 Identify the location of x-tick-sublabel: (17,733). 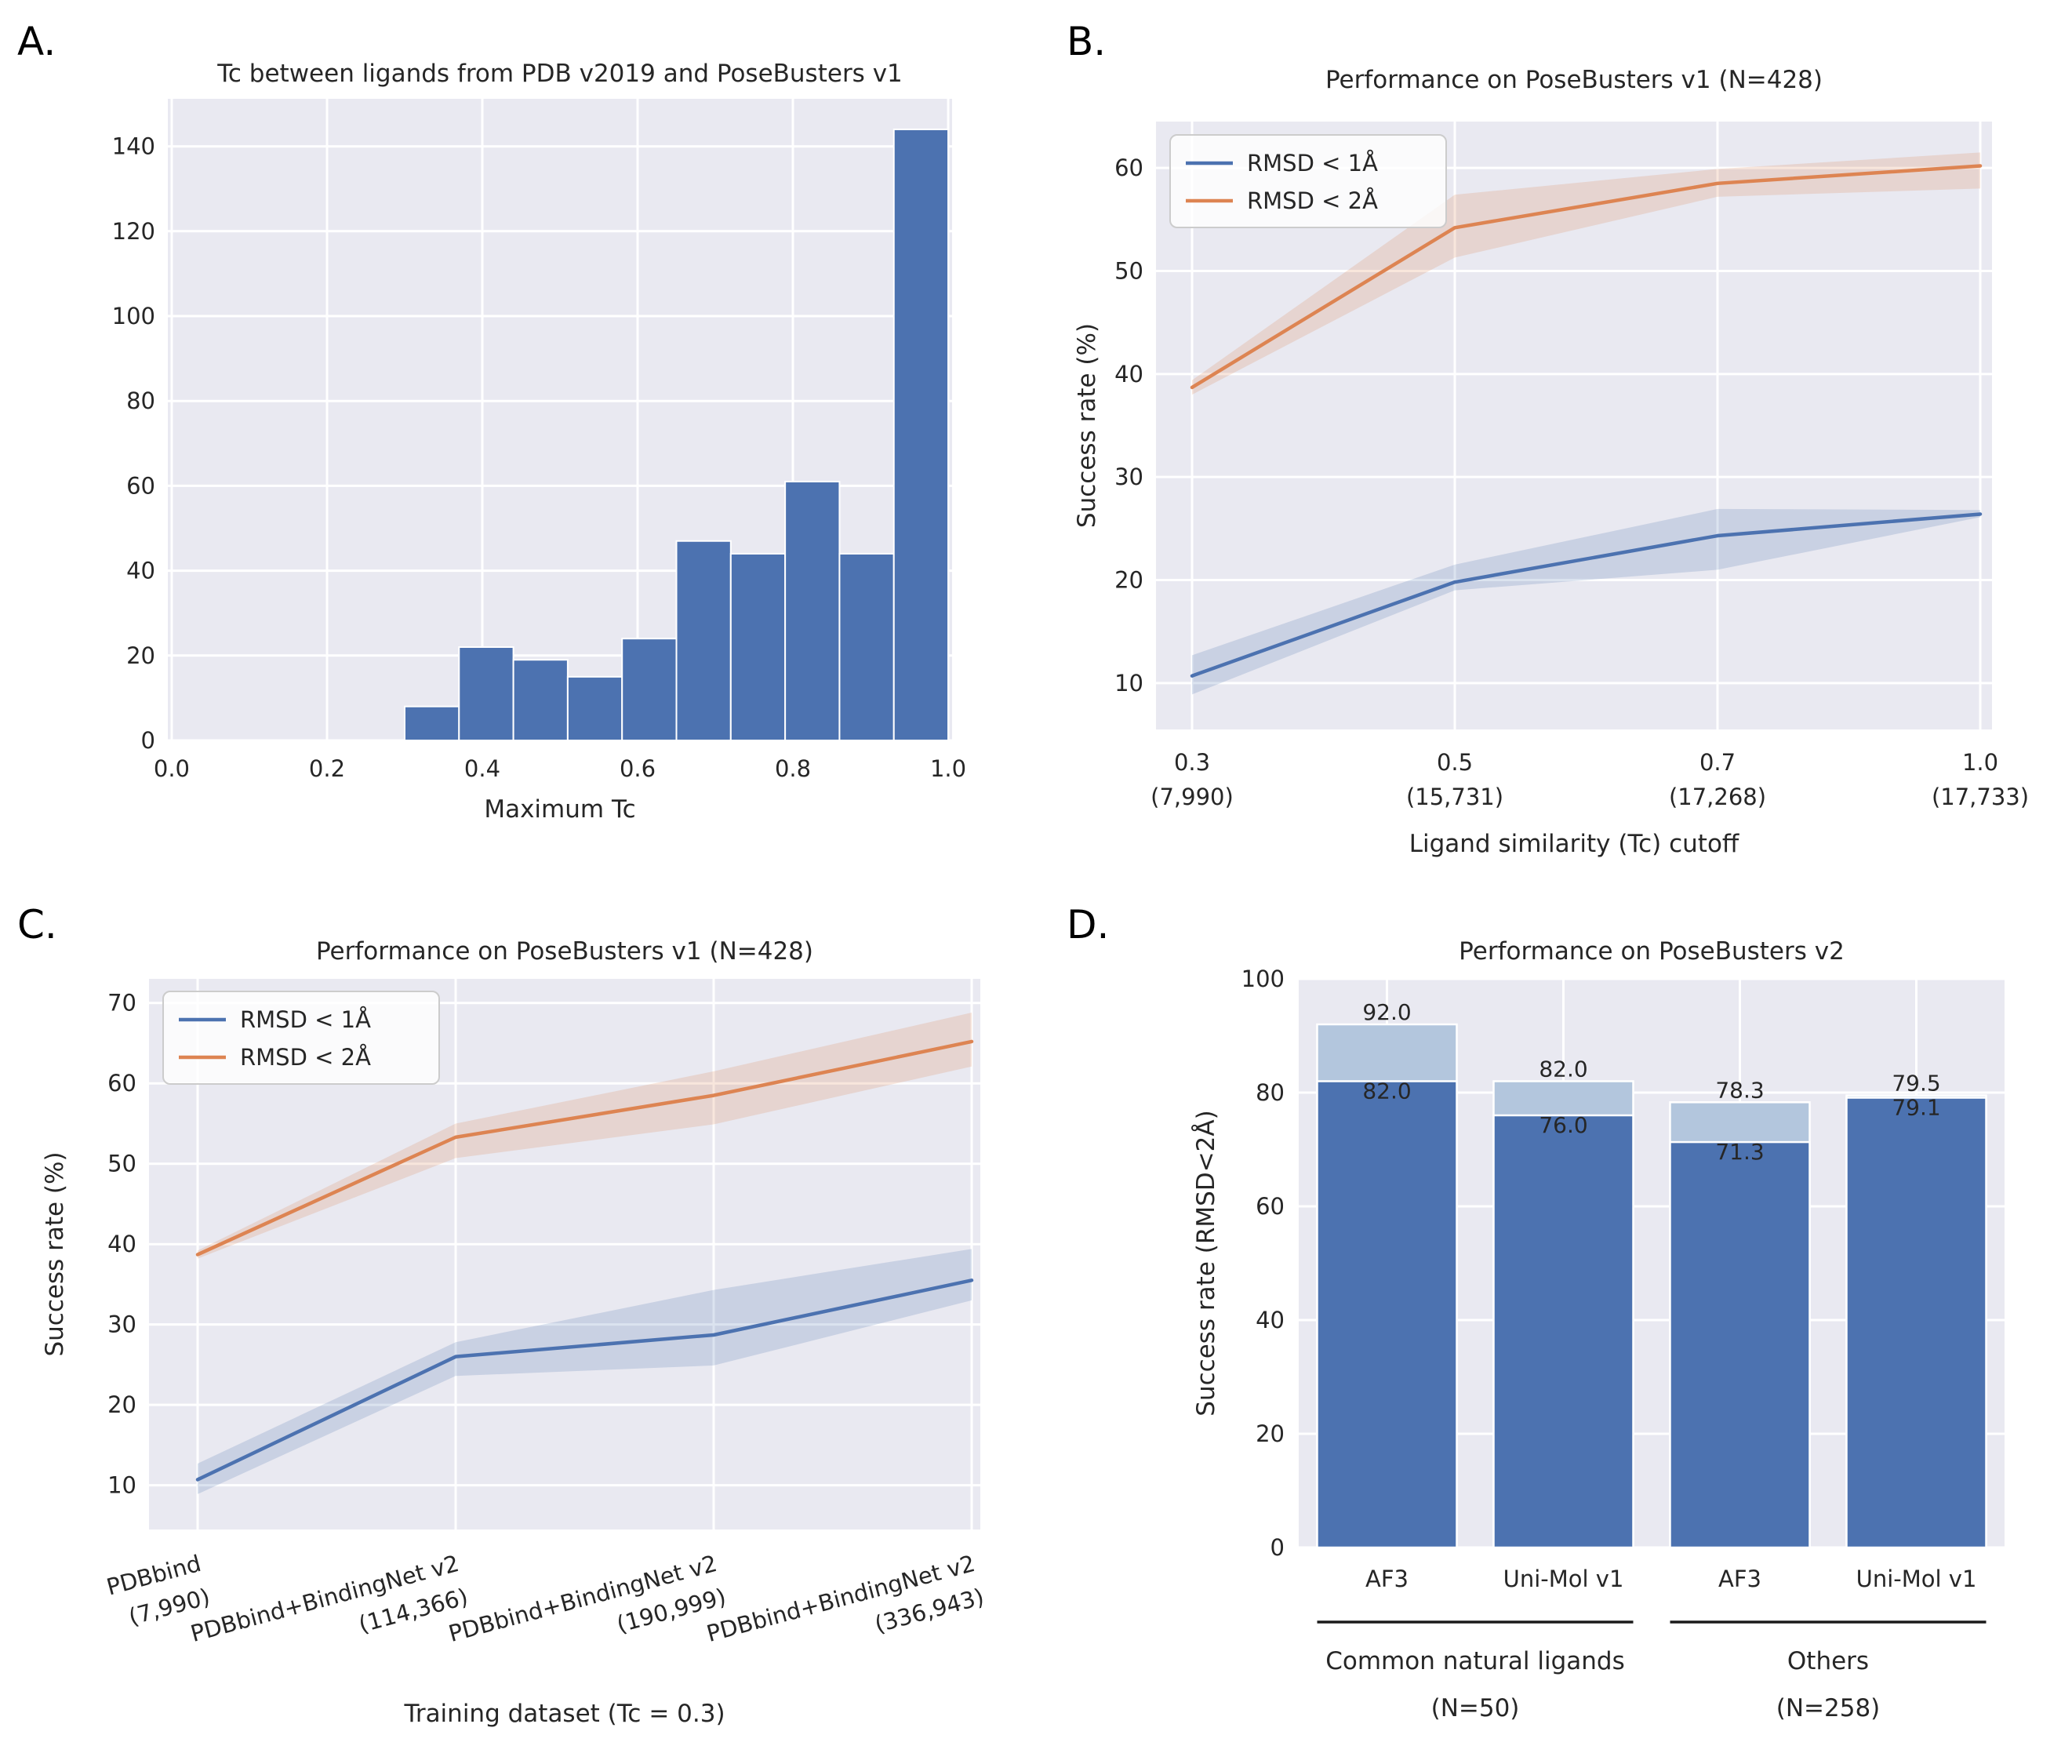
(1981, 797).